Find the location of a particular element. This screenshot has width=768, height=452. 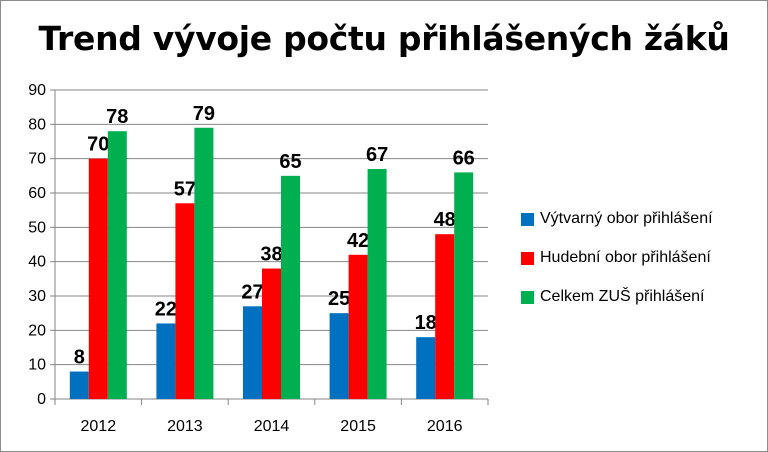

y-tick-label: 20 is located at coordinates (37, 330).